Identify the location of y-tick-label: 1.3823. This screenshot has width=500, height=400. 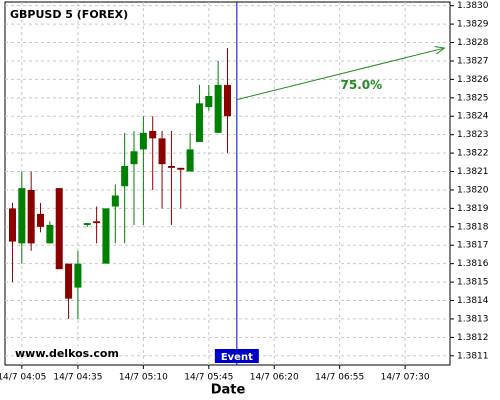
(473, 135).